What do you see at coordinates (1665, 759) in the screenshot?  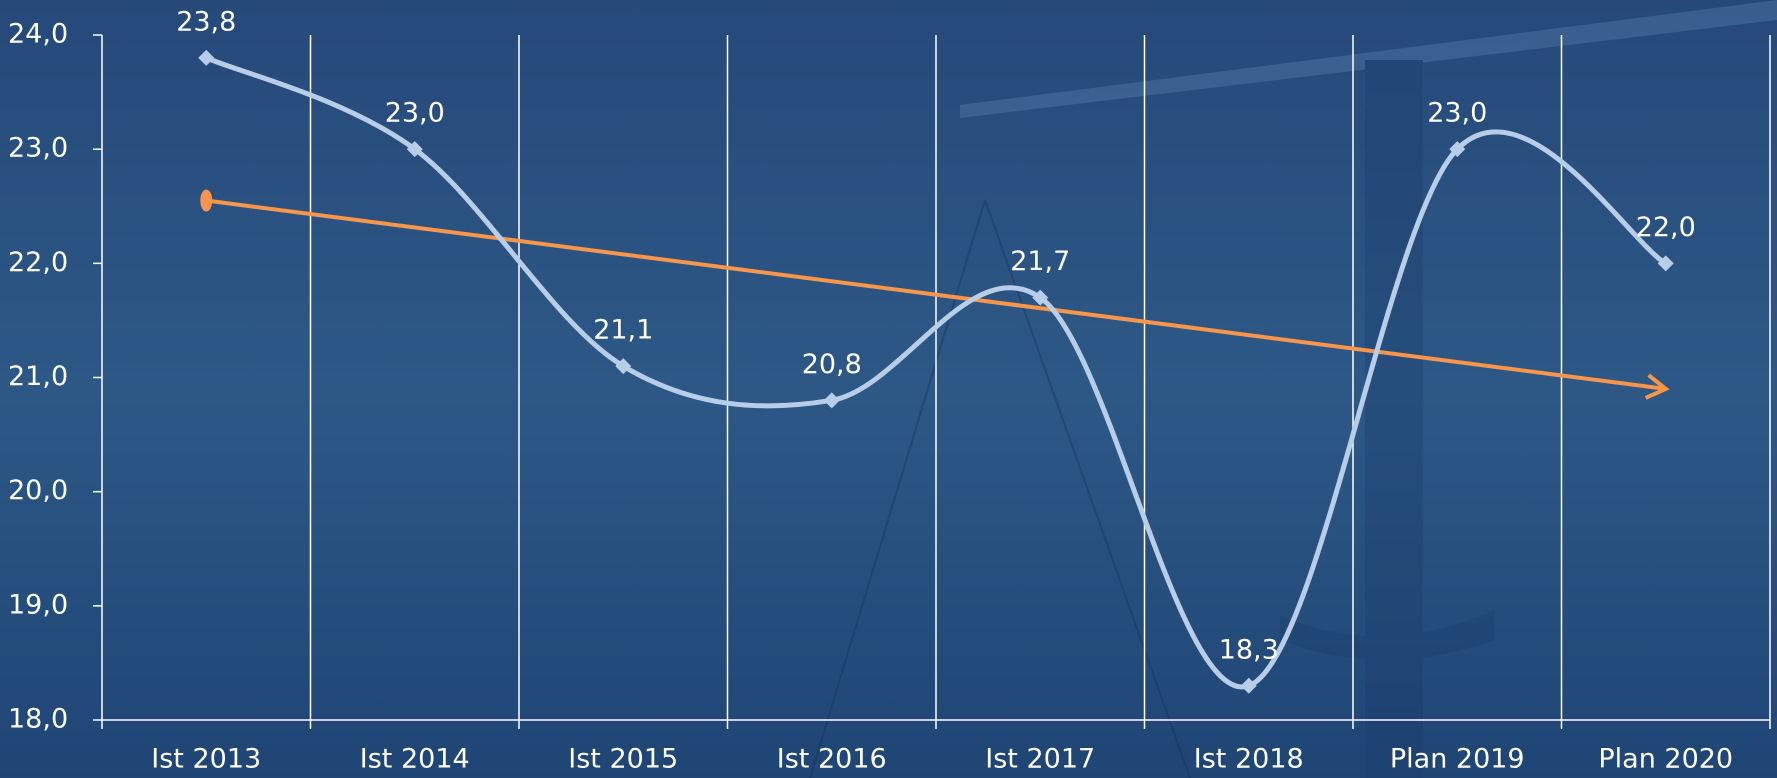 I see `x-tick-label: Plan 2020` at bounding box center [1665, 759].